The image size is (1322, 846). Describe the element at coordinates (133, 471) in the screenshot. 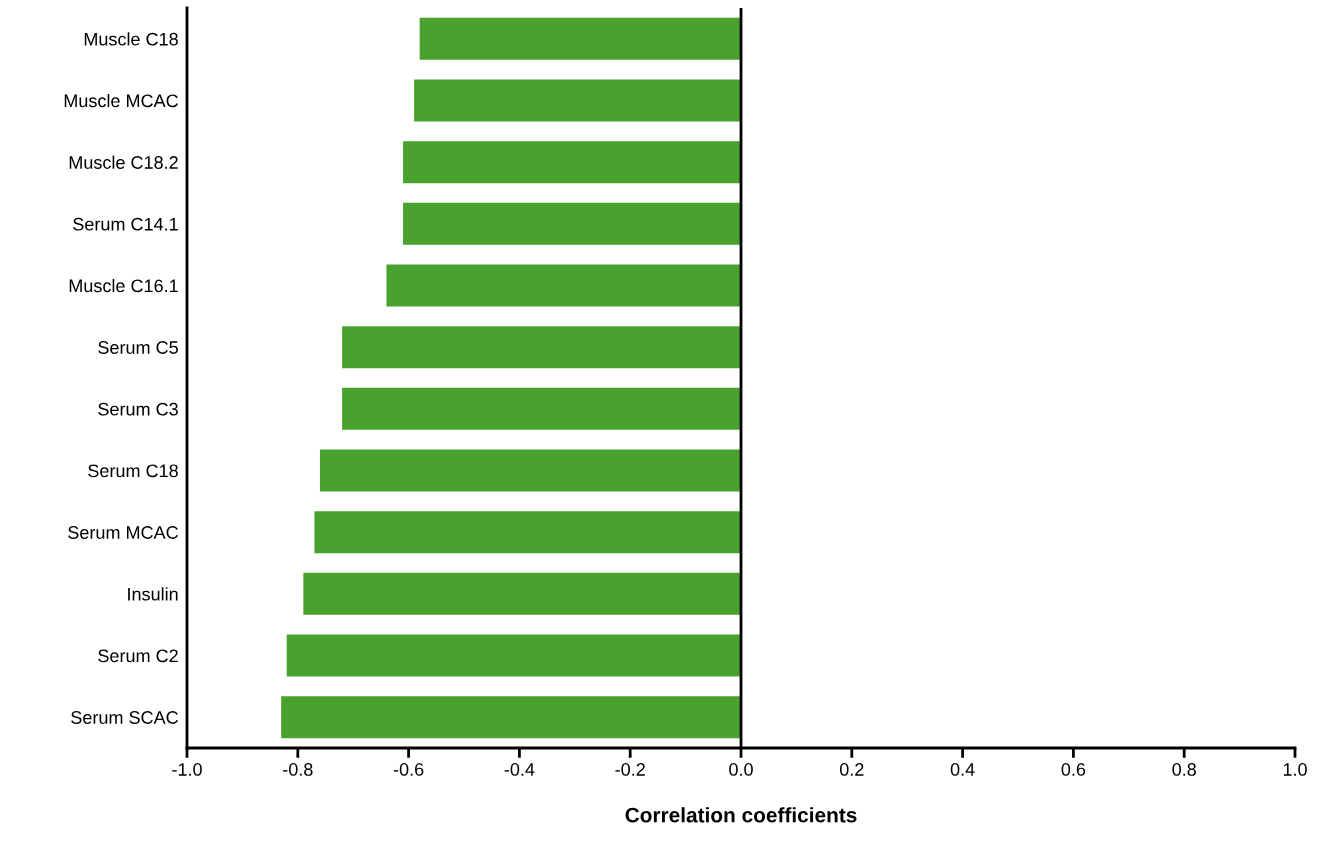

I see `y-tick-label: Serum C18` at that location.